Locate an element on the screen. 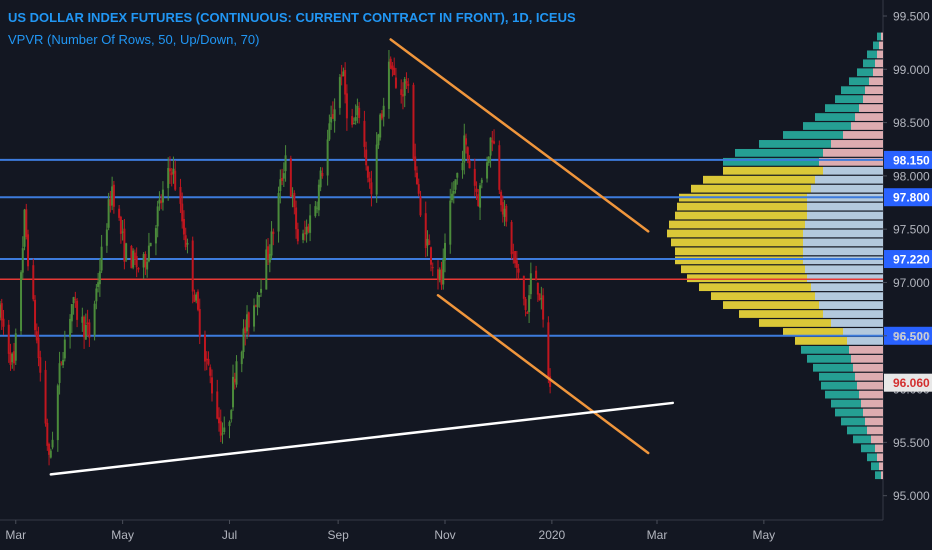 Image resolution: width=932 pixels, height=550 pixels. time-tick-label: Sep is located at coordinates (338, 535).